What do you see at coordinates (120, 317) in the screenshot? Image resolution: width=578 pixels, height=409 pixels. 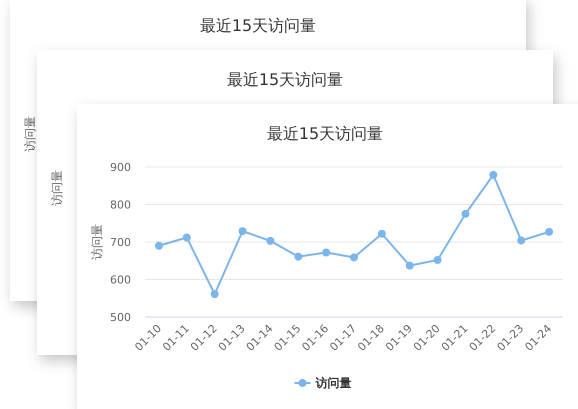 I see `ytick: 500` at bounding box center [120, 317].